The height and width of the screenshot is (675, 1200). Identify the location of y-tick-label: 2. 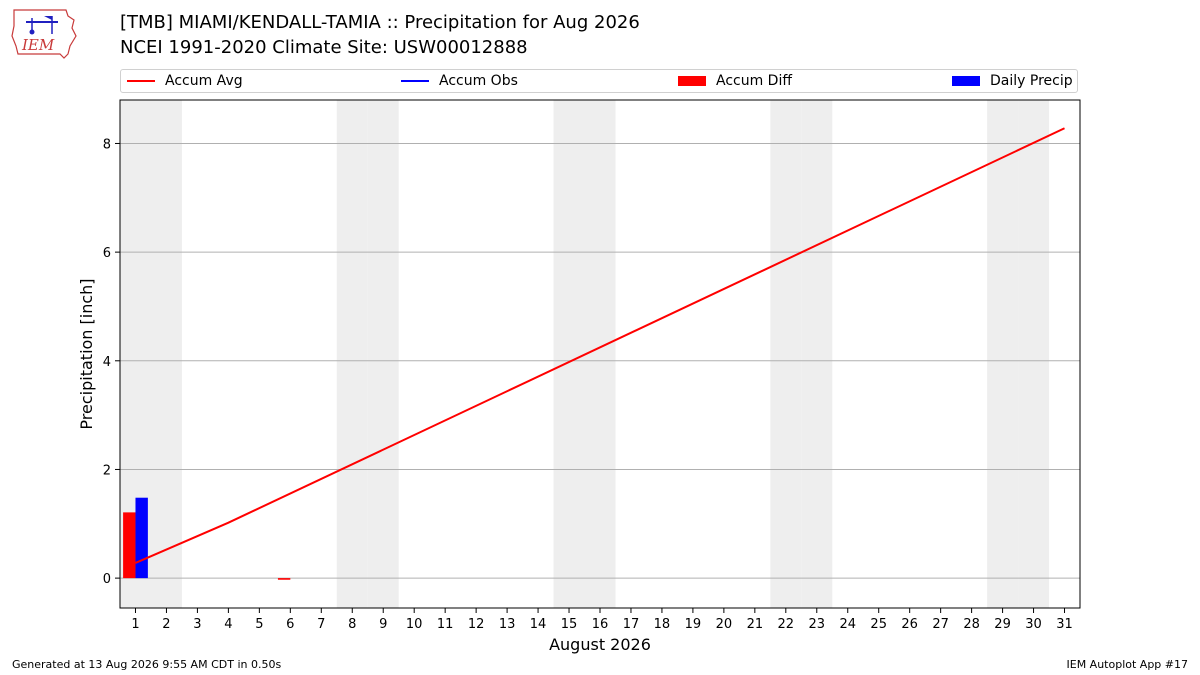
(107, 470).